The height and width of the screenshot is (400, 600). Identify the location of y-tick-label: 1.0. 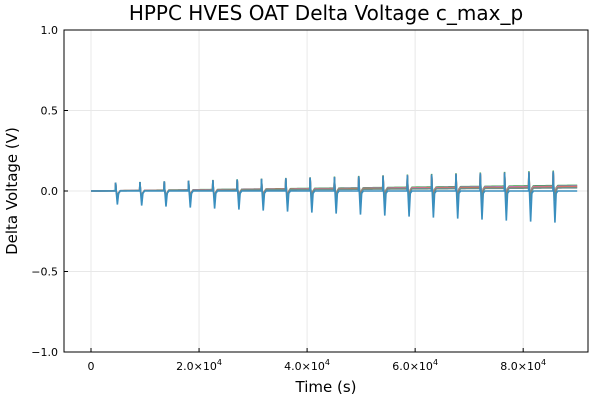
(50, 30).